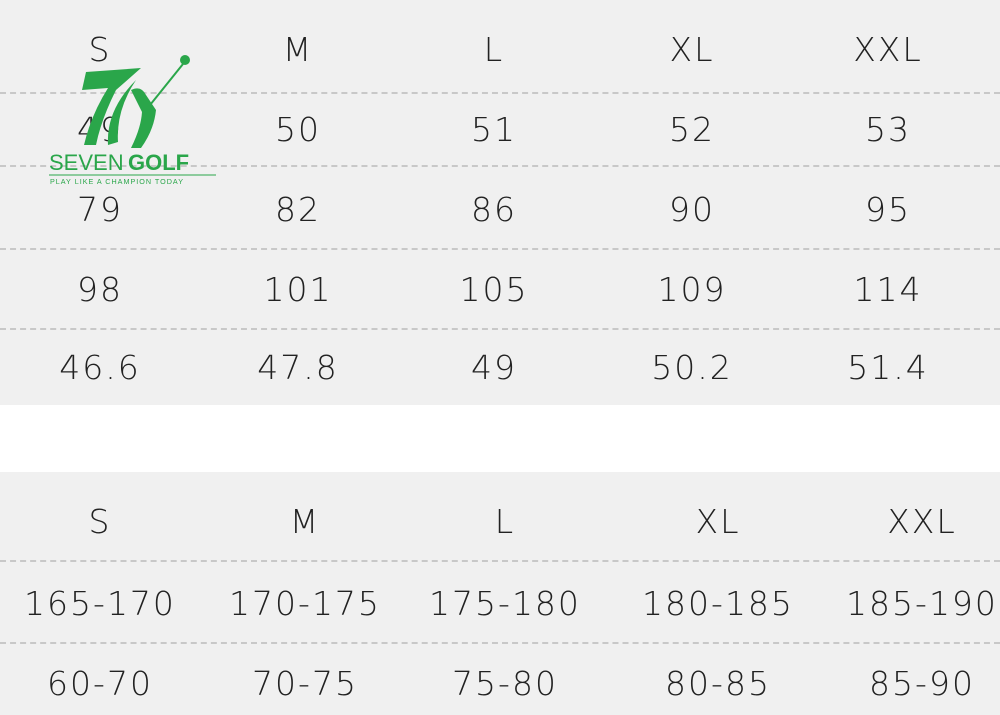 Image resolution: width=1000 pixels, height=715 pixels. Describe the element at coordinates (100, 209) in the screenshot. I see `table-cell: 79` at that location.